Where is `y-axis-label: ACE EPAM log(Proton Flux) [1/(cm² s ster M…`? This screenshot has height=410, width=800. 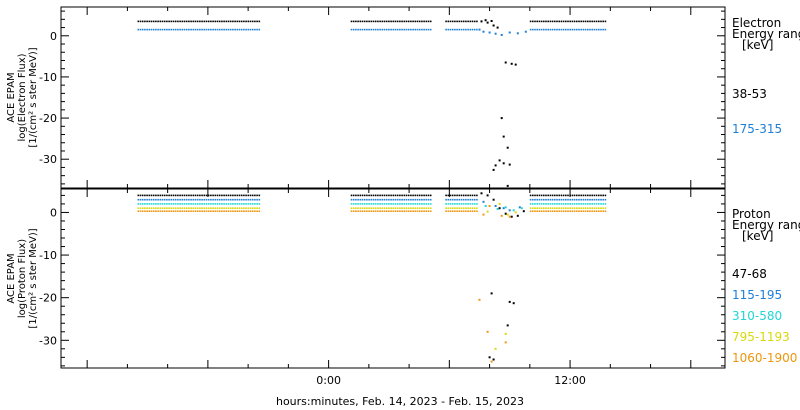
y-axis-label: ACE EPAM log(Proton Flux) [1/(cm² s ster M… is located at coordinates (22, 278).